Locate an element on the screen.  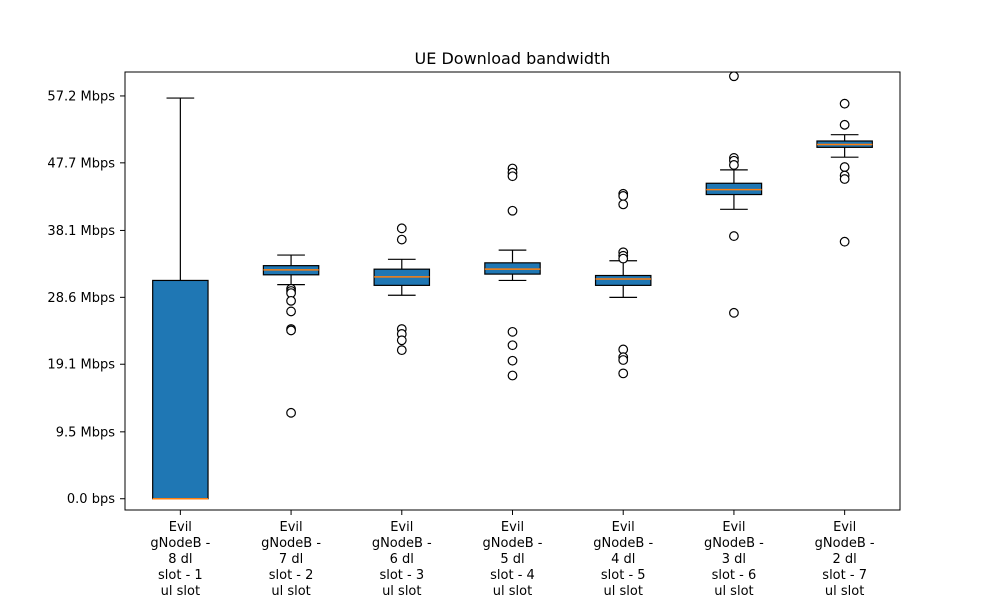
x-tick-label-line: slot - 3 is located at coordinates (401, 575).